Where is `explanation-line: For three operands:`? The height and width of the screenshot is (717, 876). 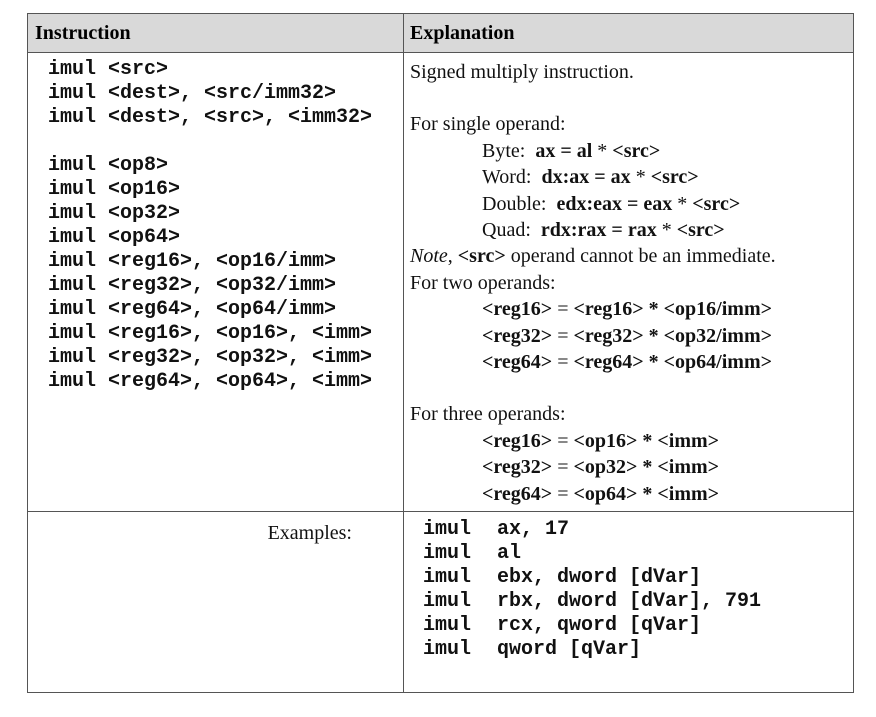
explanation-line: For three operands: is located at coordinates (488, 414).